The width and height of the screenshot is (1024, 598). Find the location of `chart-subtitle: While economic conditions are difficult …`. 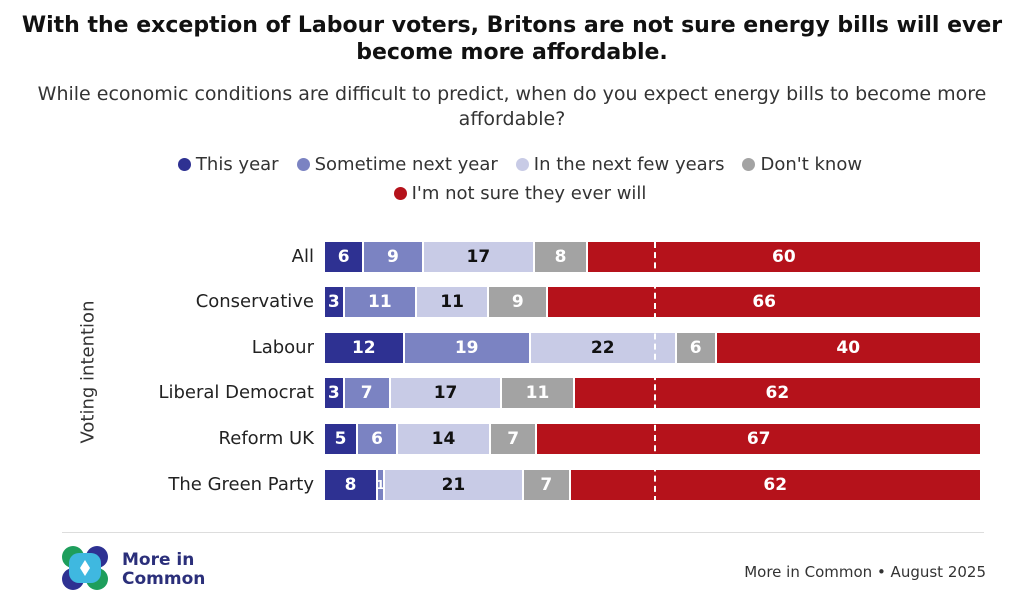

chart-subtitle: While economic conditions are difficult … is located at coordinates (512, 106).